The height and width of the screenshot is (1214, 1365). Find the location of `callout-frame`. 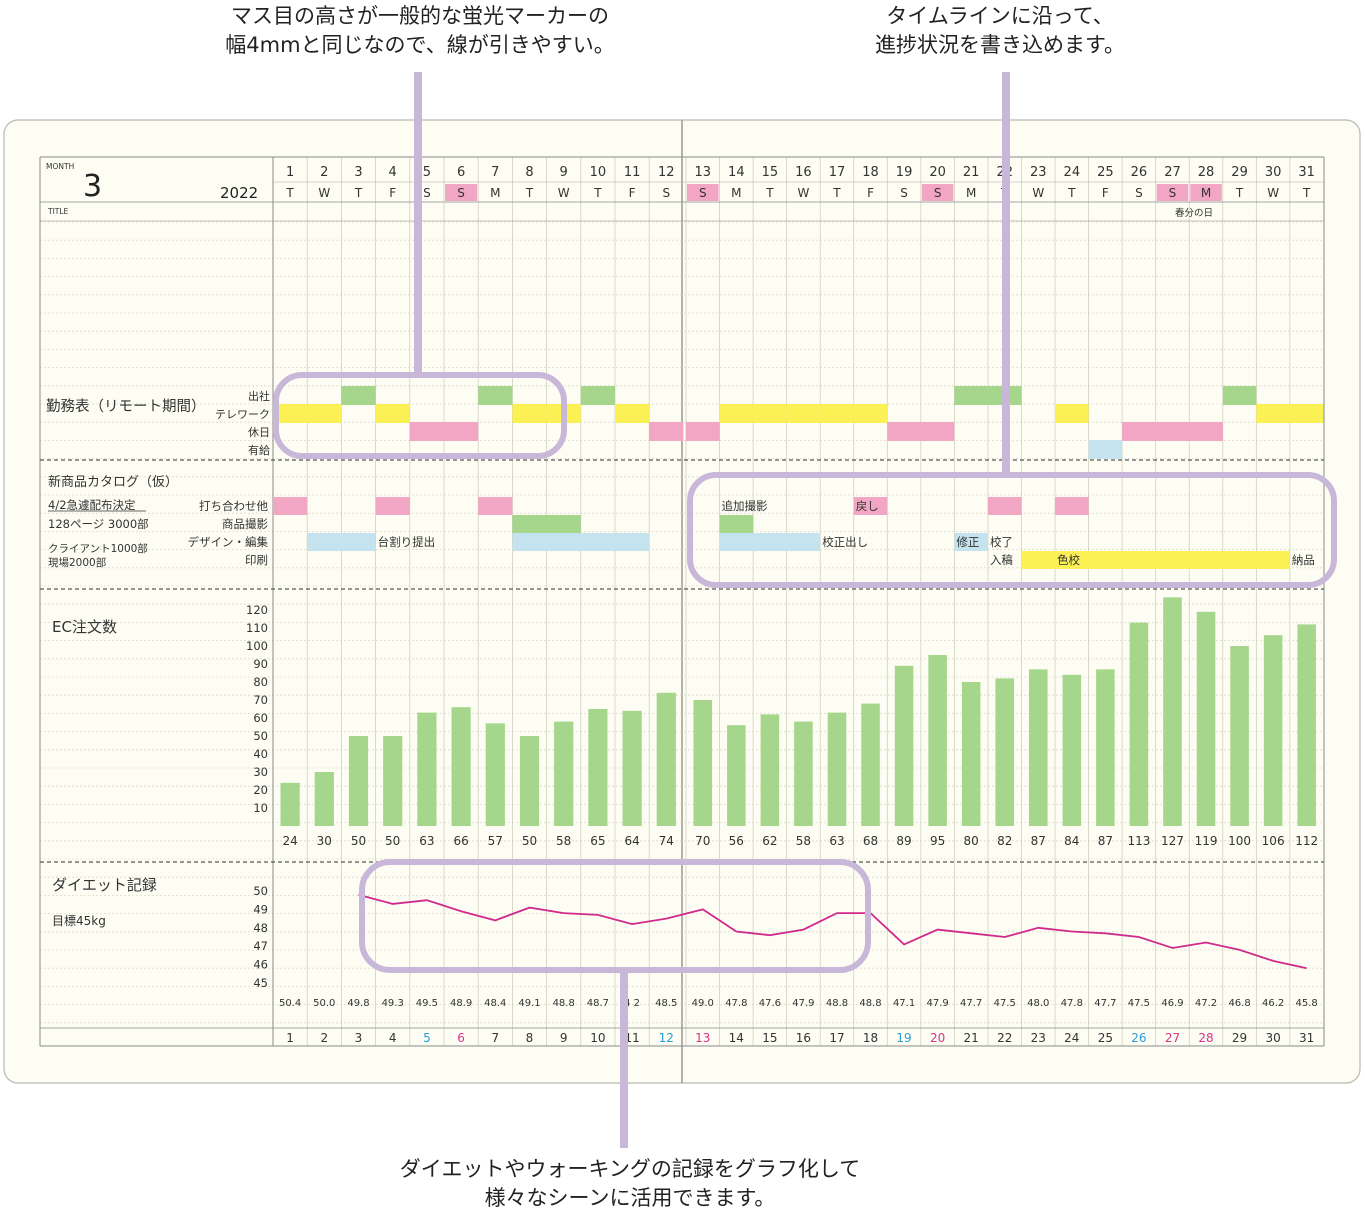

callout-frame is located at coordinates (1012, 530).